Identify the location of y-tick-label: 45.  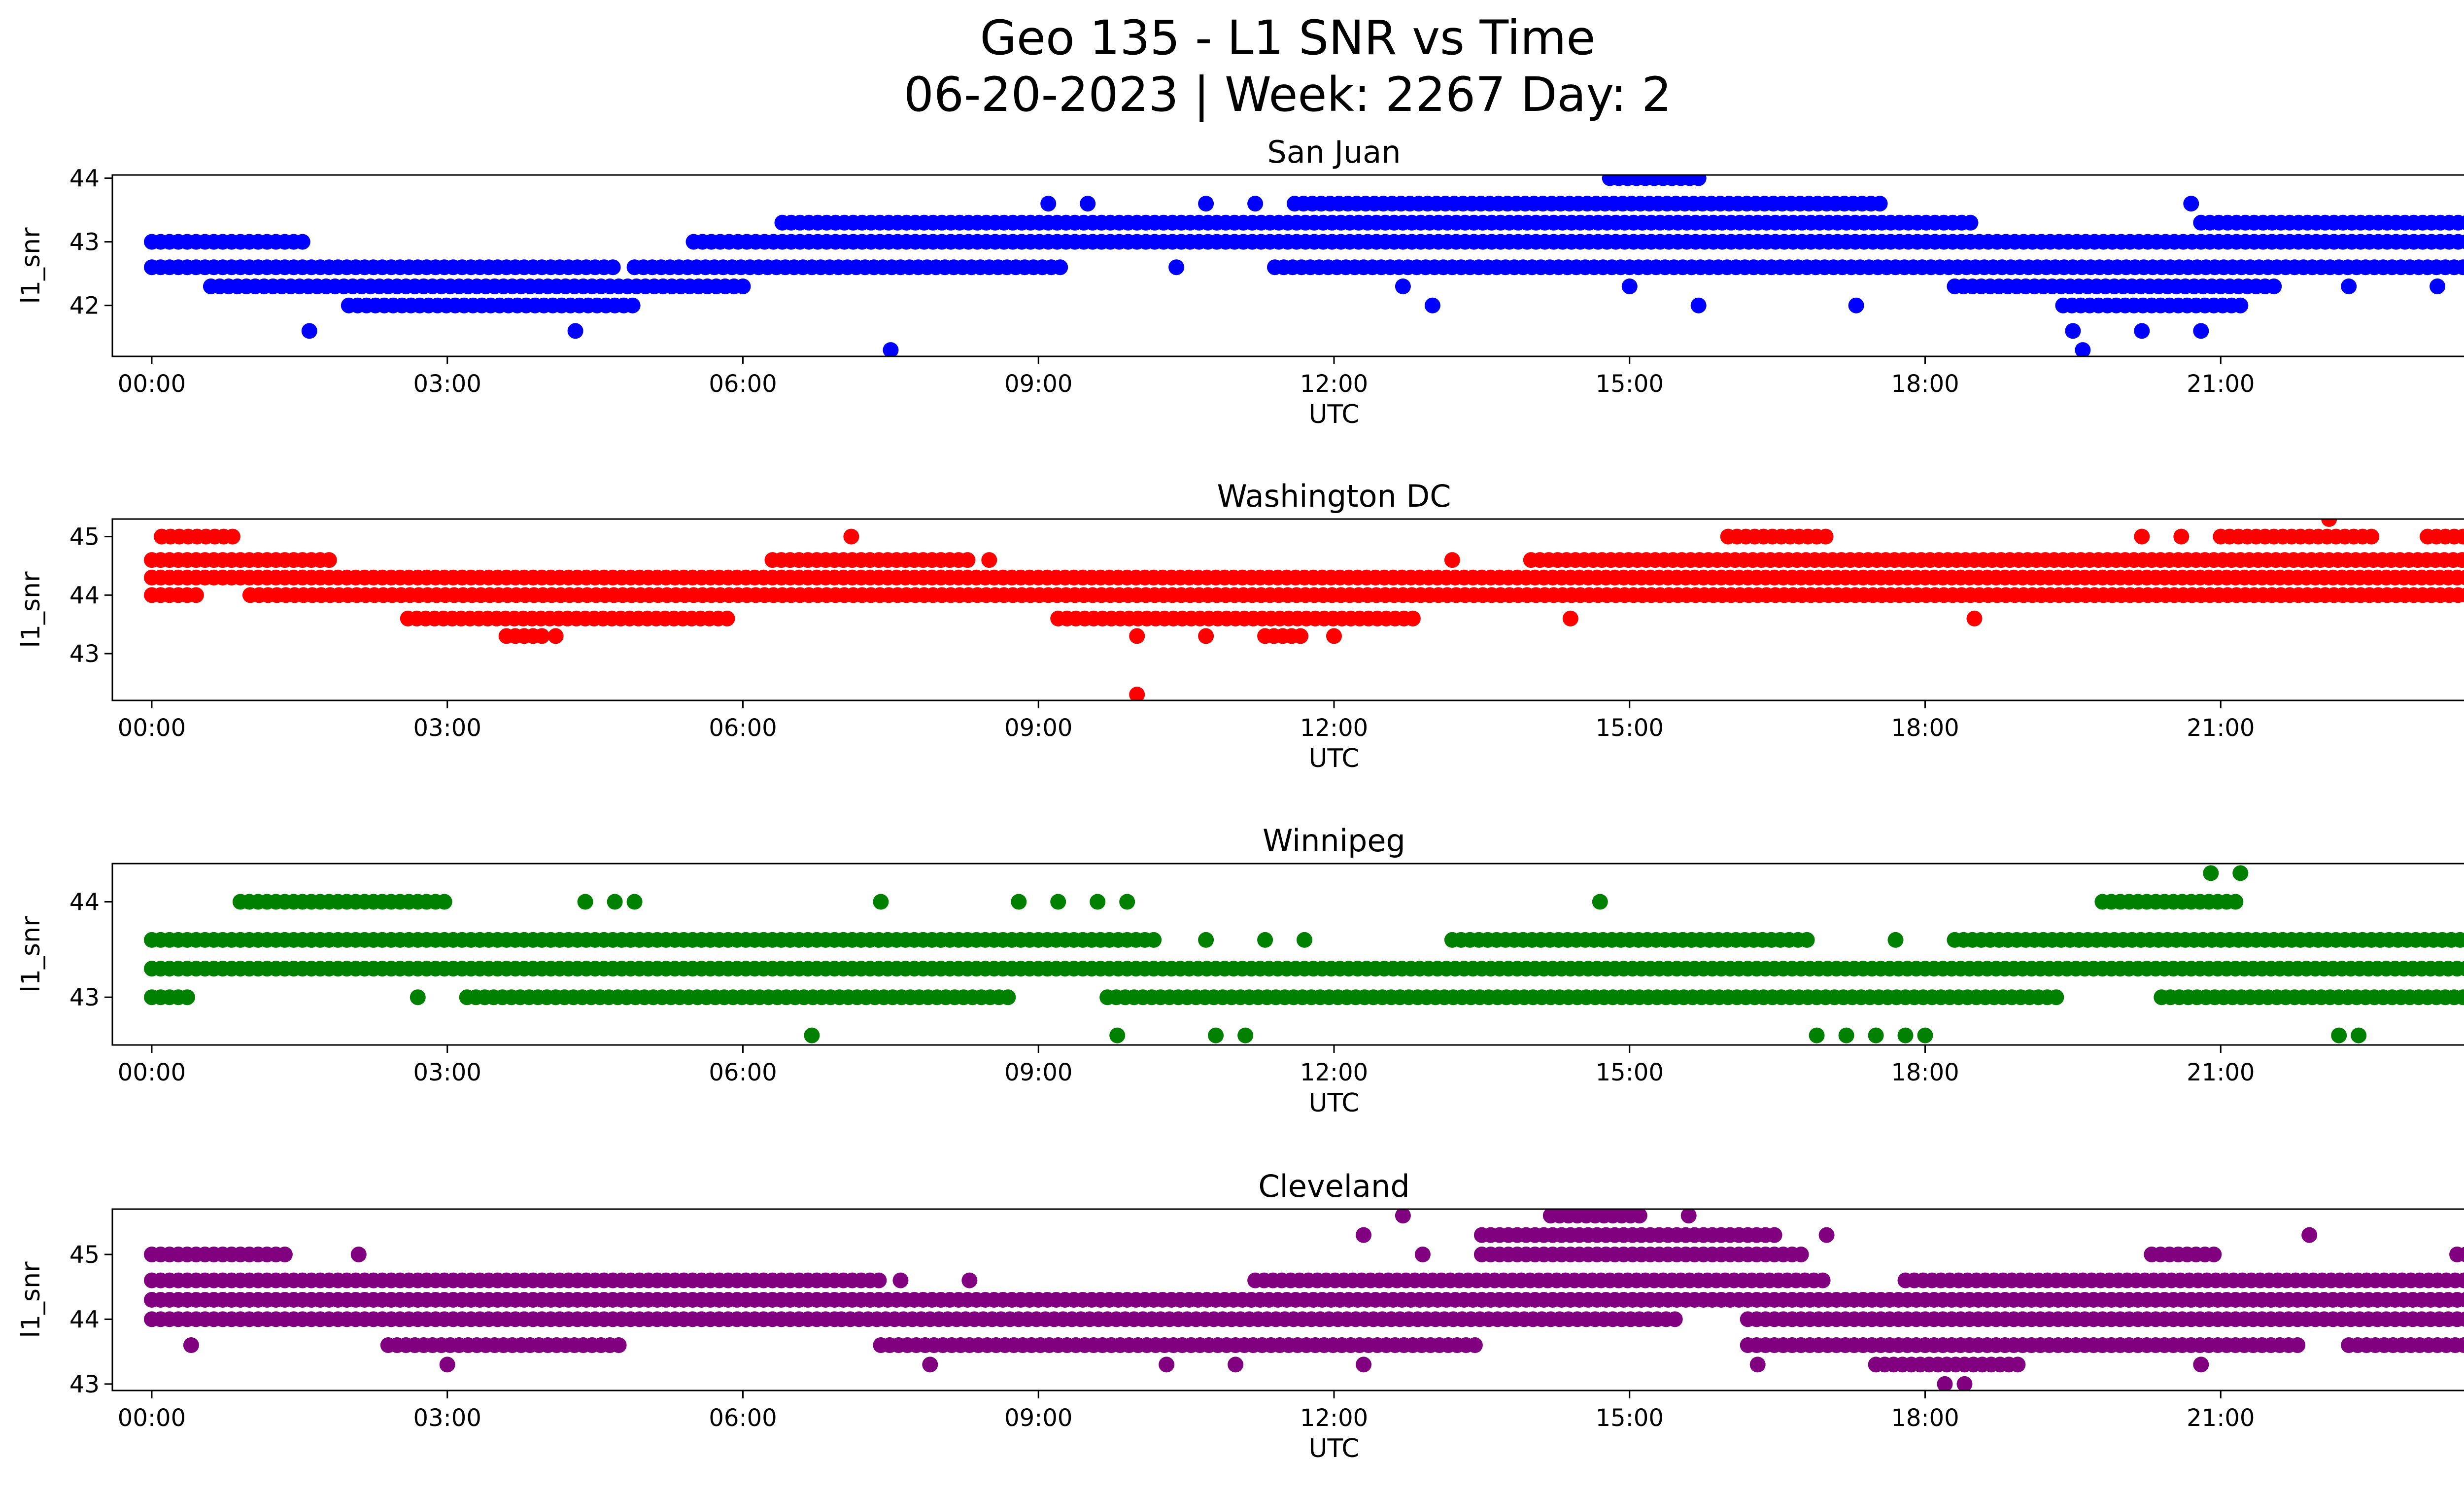
(84, 1255).